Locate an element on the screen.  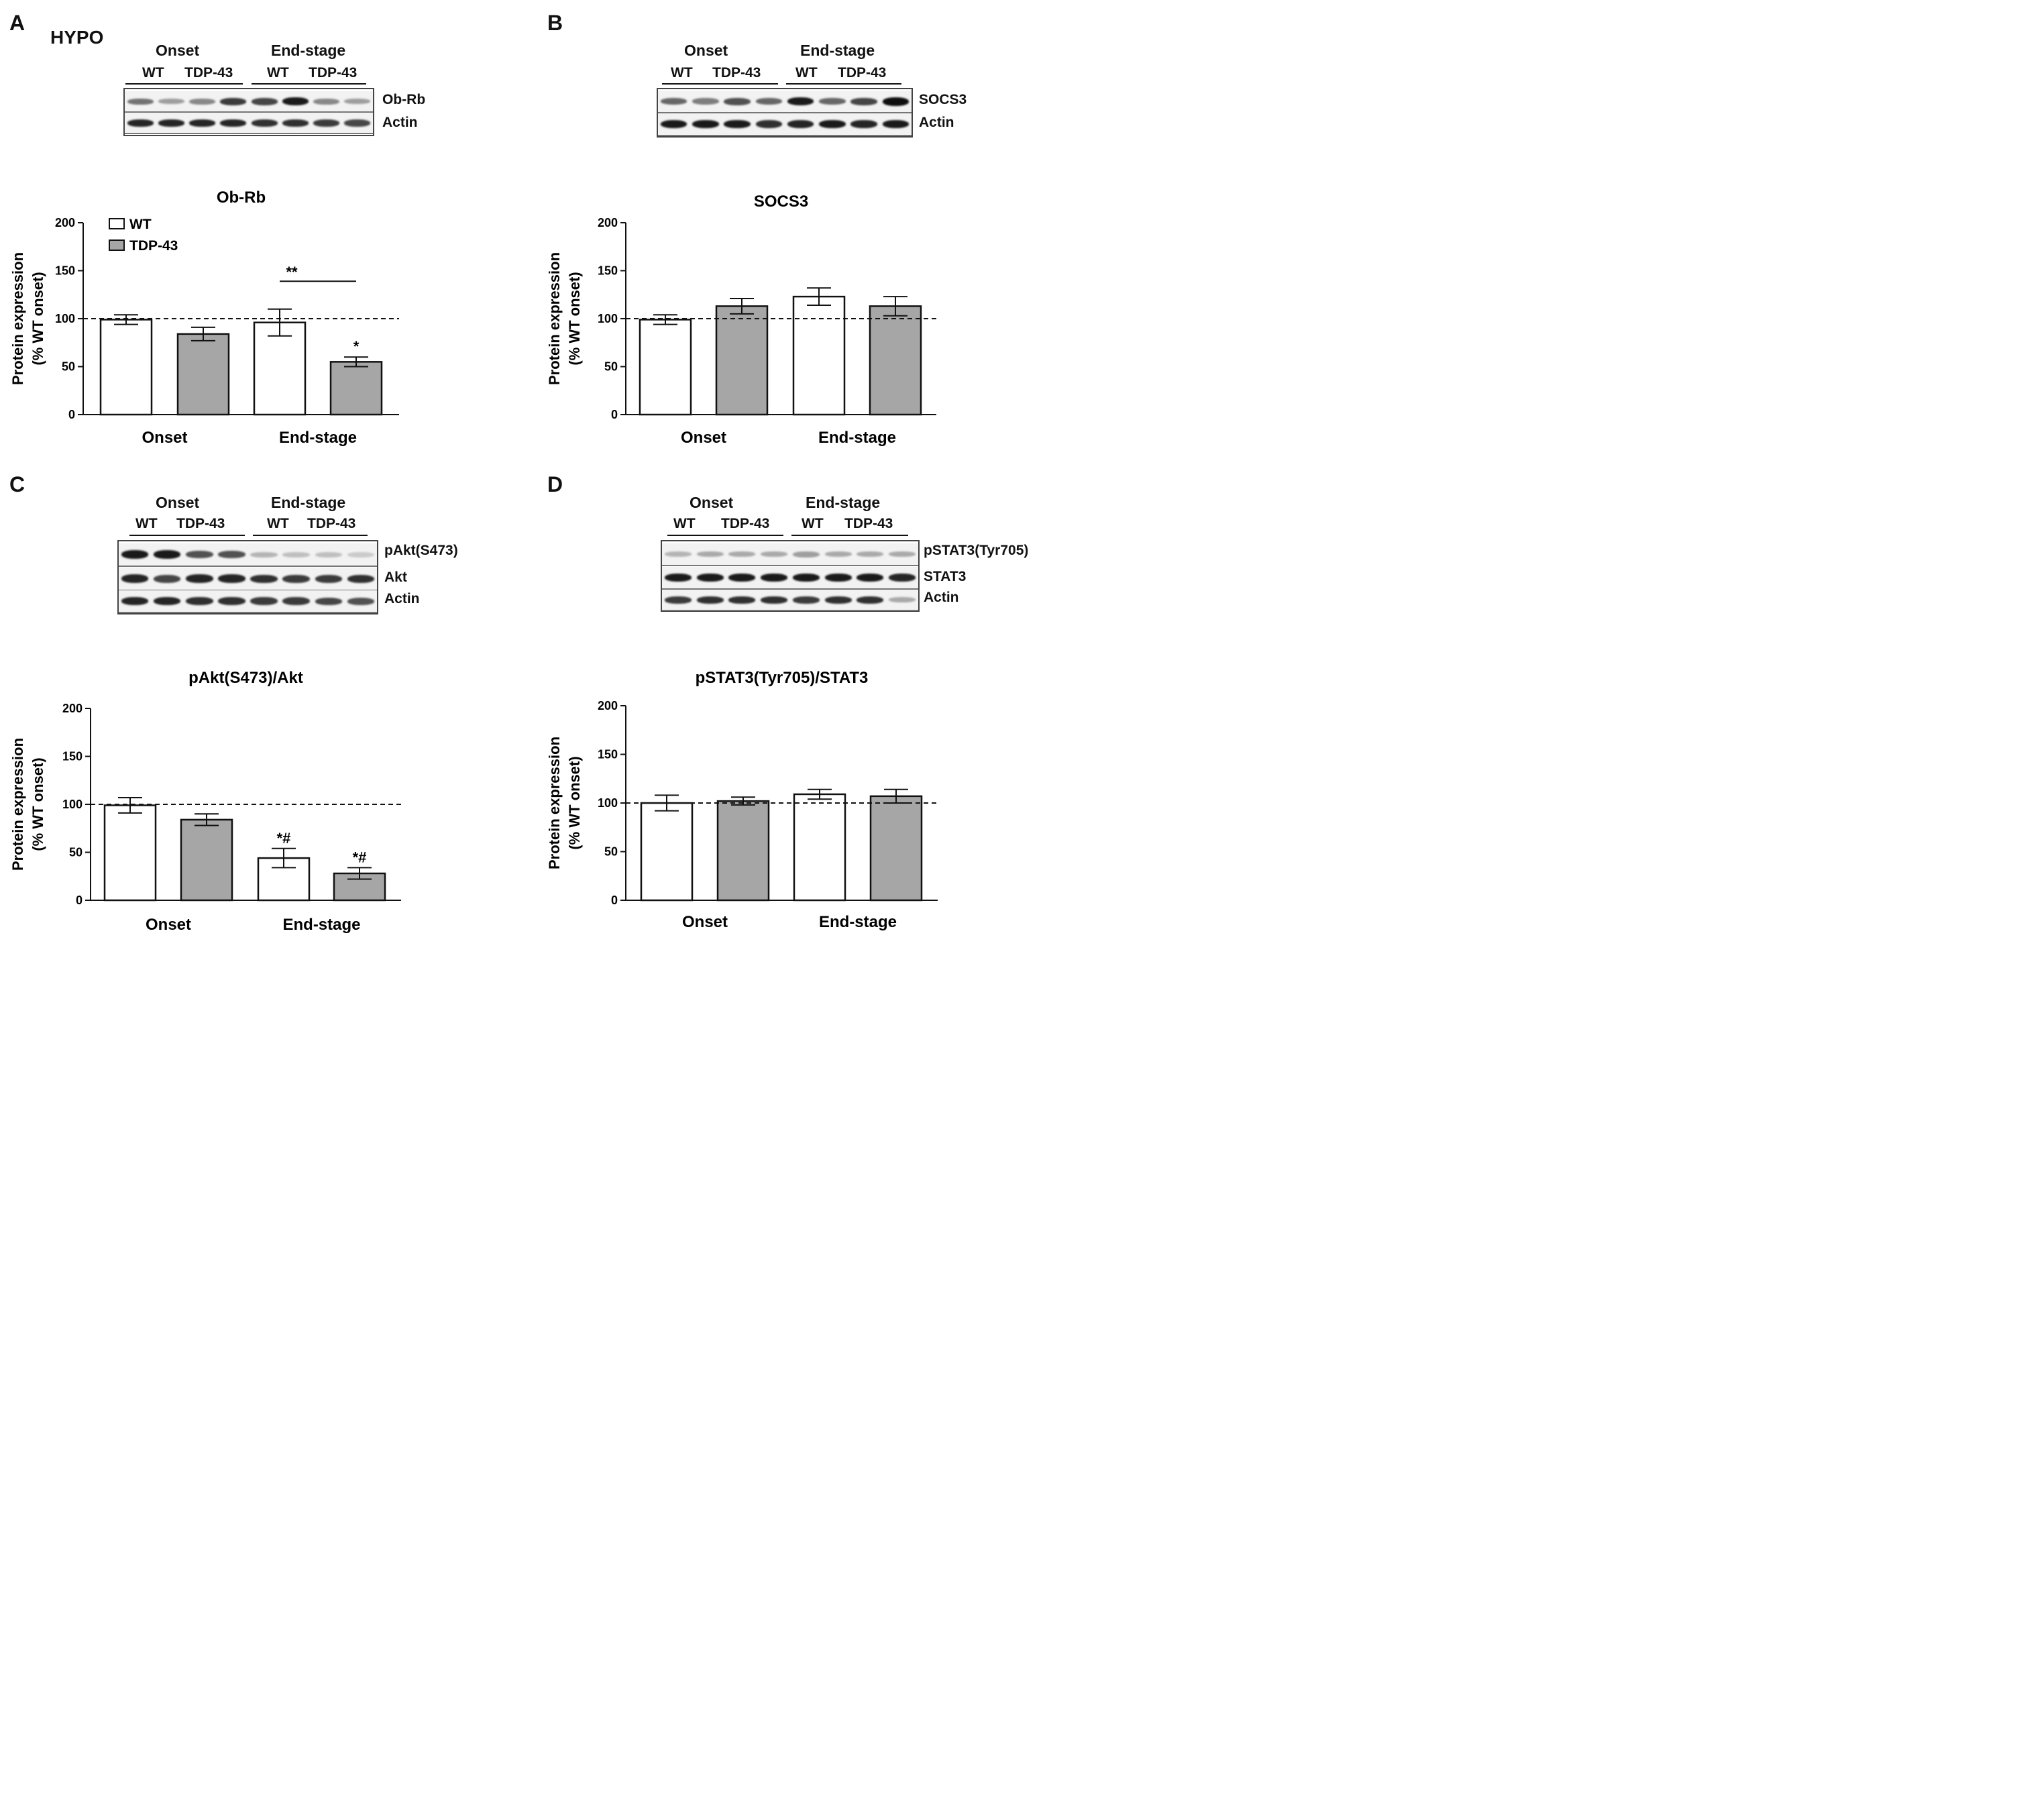
chart-title: pSTAT3(Tyr705)/STAT3 is located at coordinates (783, 678).